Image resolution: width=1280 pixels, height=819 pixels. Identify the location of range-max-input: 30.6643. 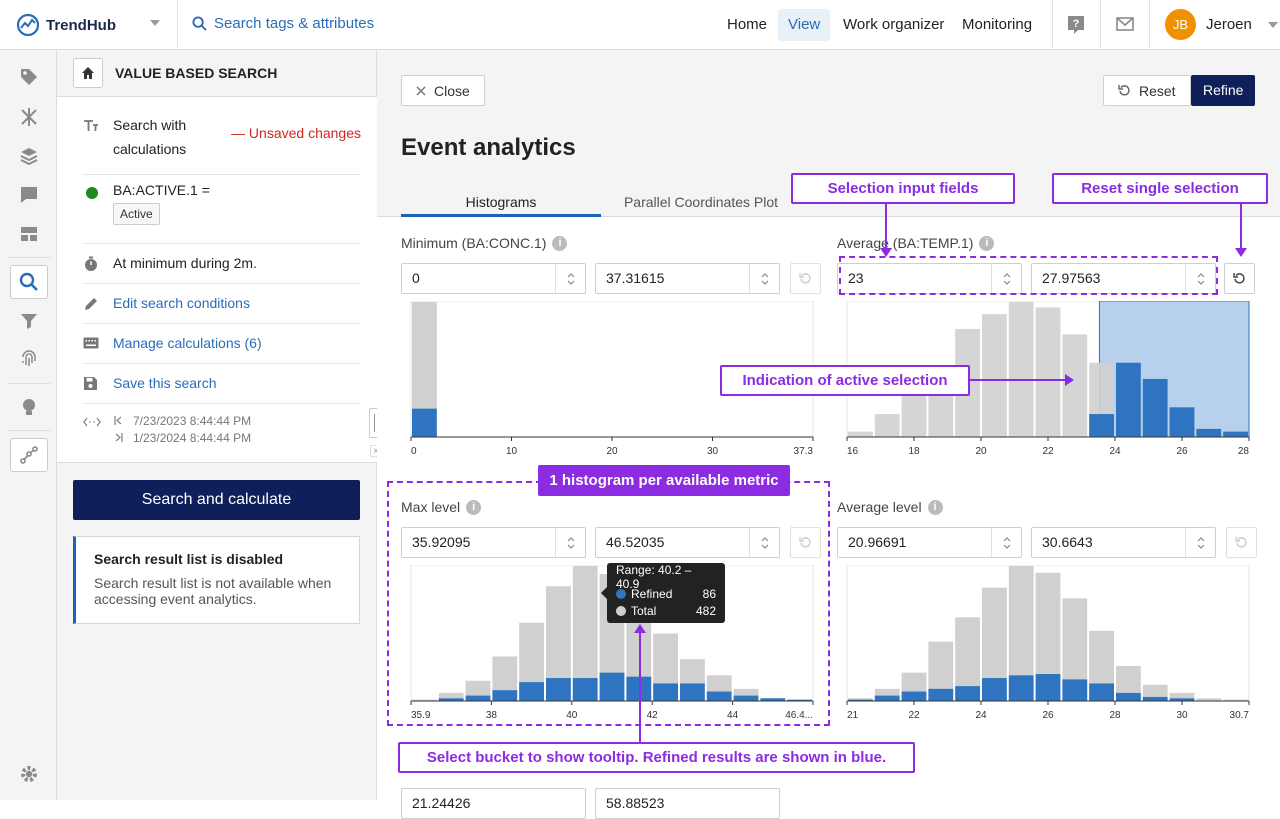
(1123, 542).